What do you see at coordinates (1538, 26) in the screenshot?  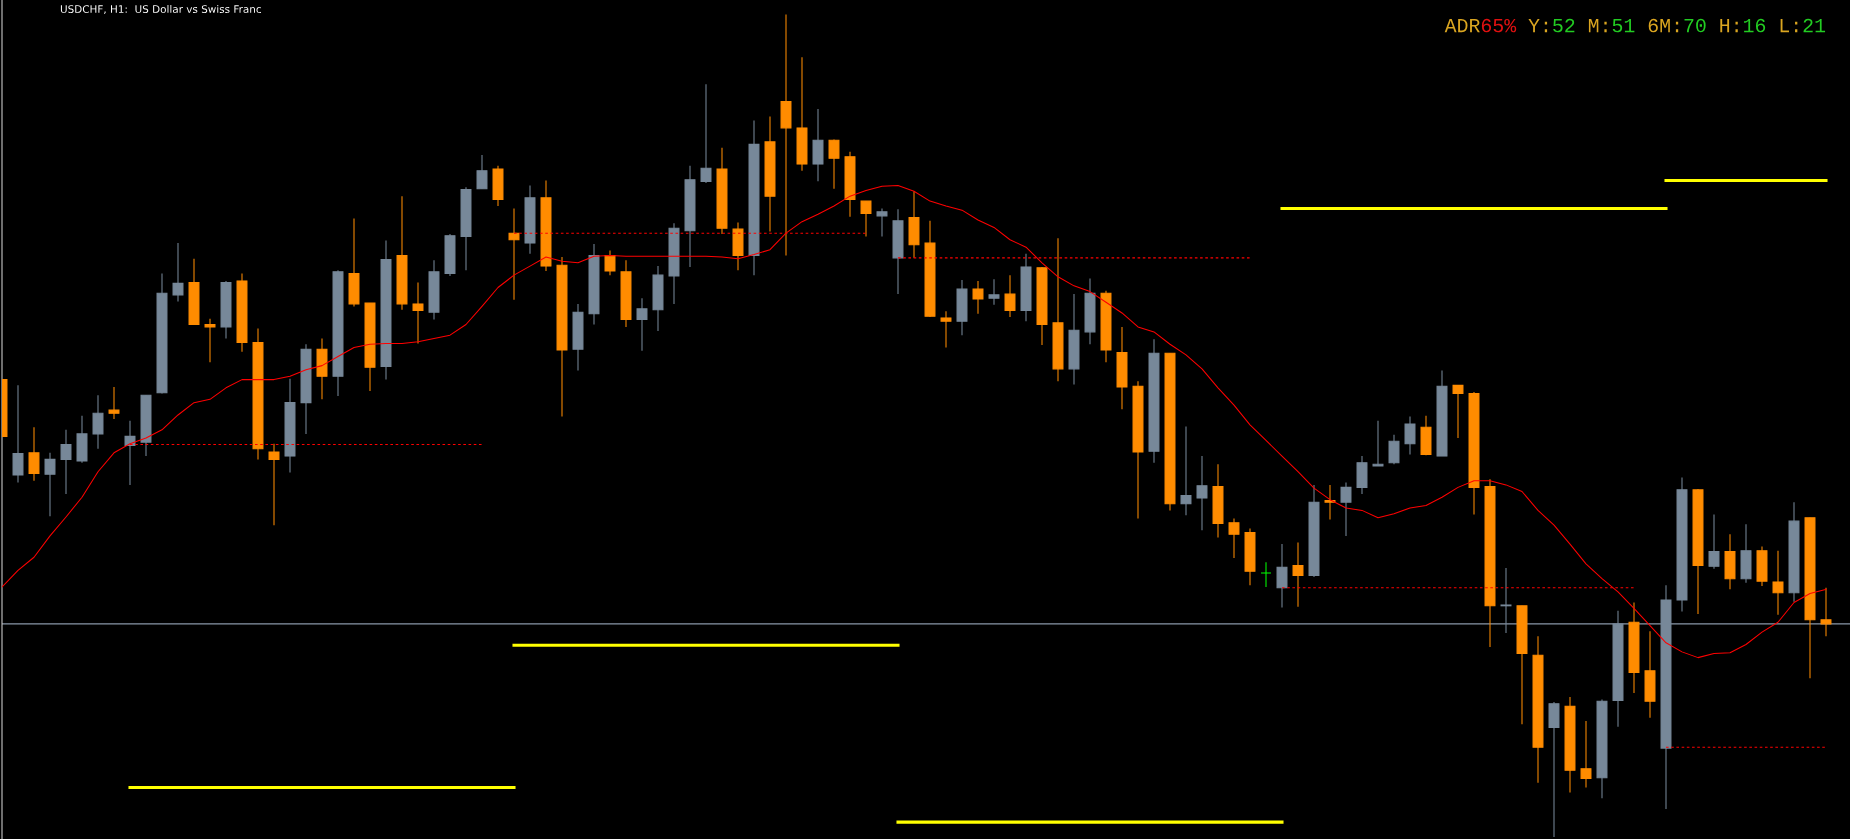 I see `annotation: Y:` at bounding box center [1538, 26].